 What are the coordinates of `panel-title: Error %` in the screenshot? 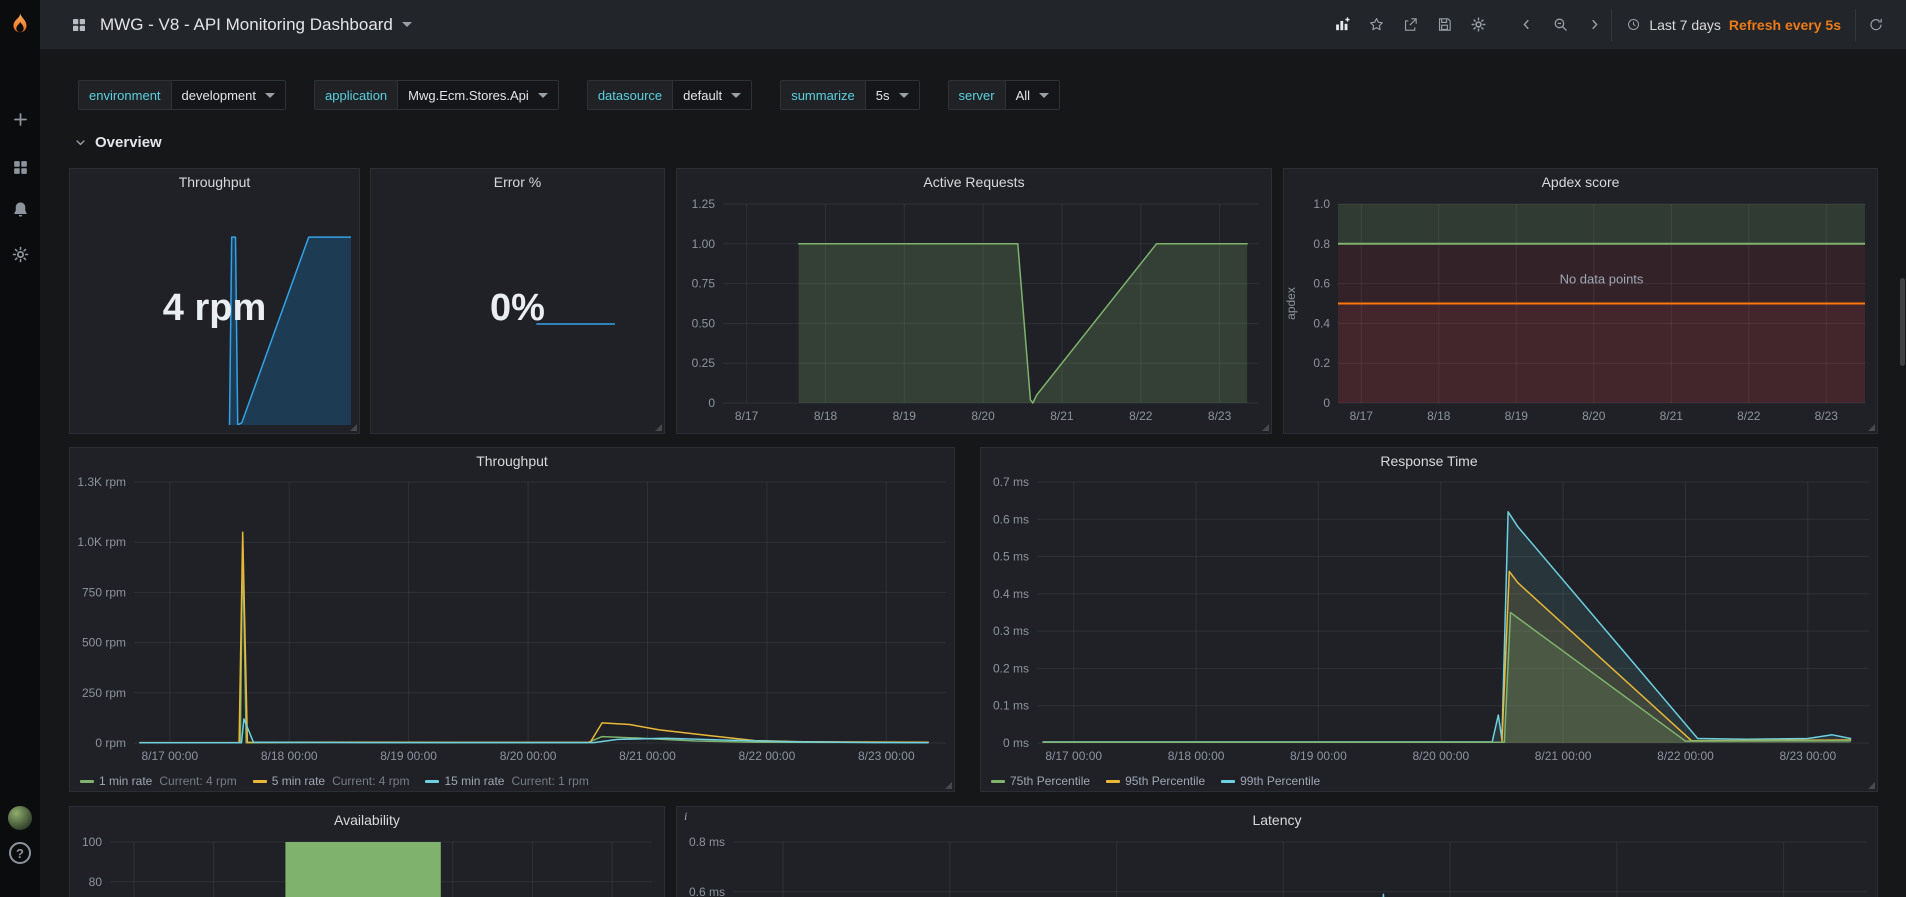 It's located at (517, 182).